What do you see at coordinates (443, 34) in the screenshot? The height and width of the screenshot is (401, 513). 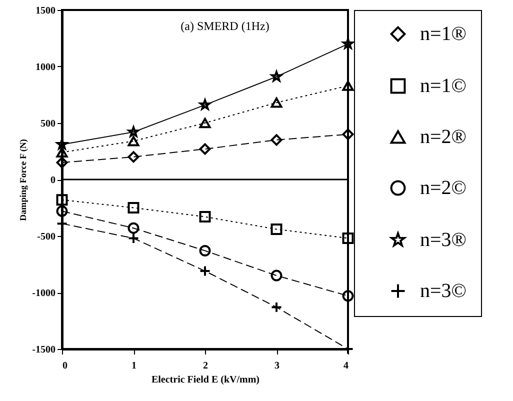 I see `legend-label: n=1®` at bounding box center [443, 34].